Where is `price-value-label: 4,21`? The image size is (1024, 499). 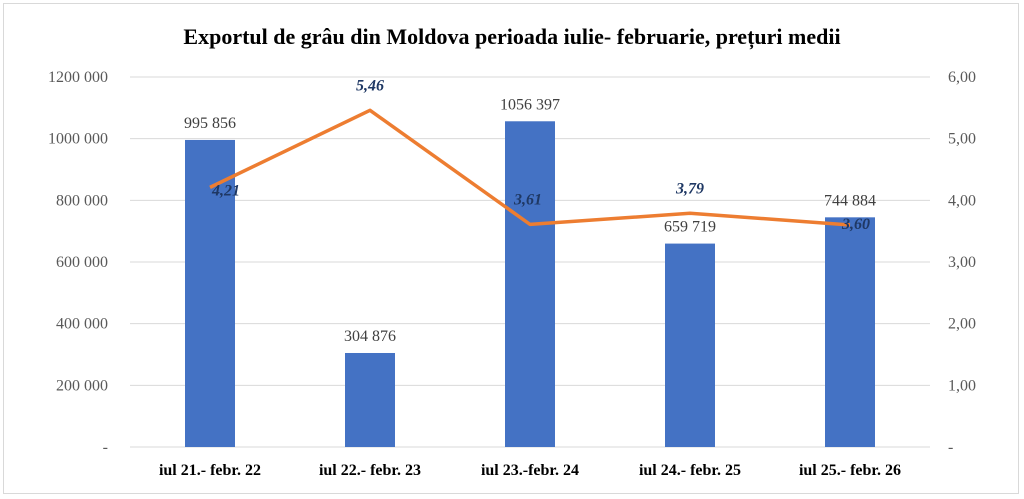 price-value-label: 4,21 is located at coordinates (225, 190).